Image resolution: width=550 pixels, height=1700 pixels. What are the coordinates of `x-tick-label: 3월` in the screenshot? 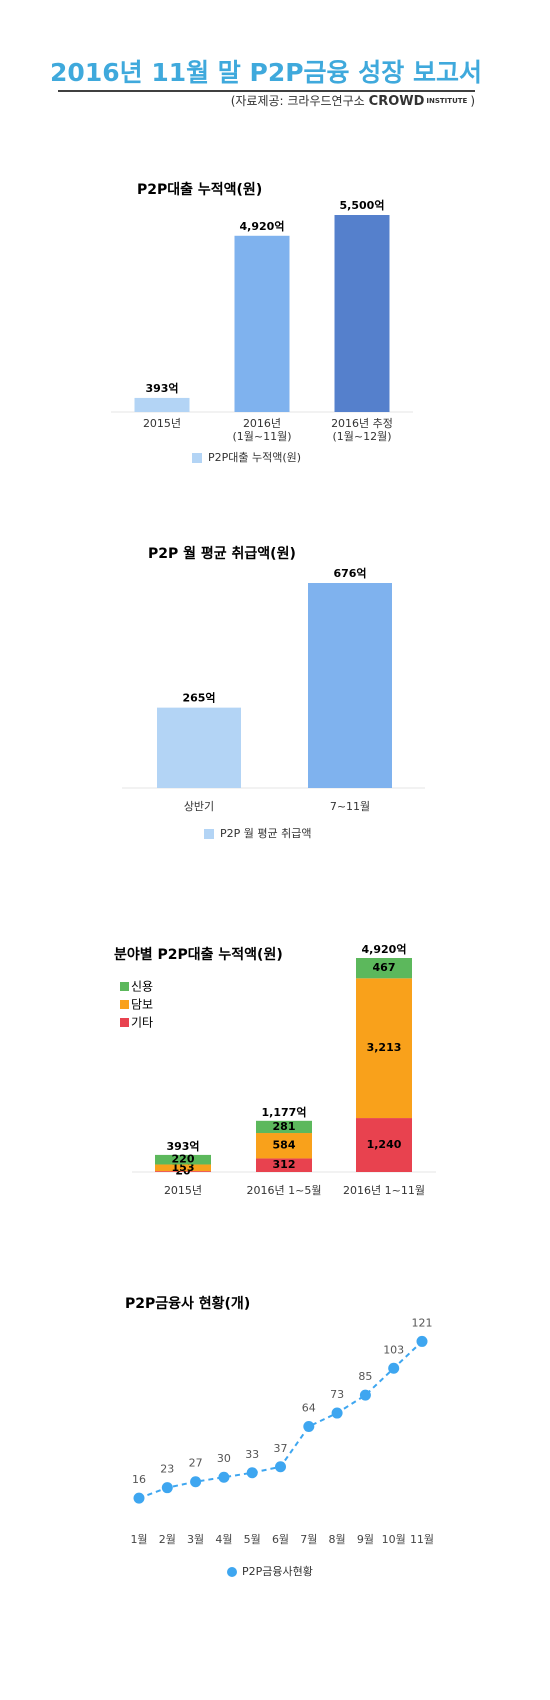 It's located at (195, 1539).